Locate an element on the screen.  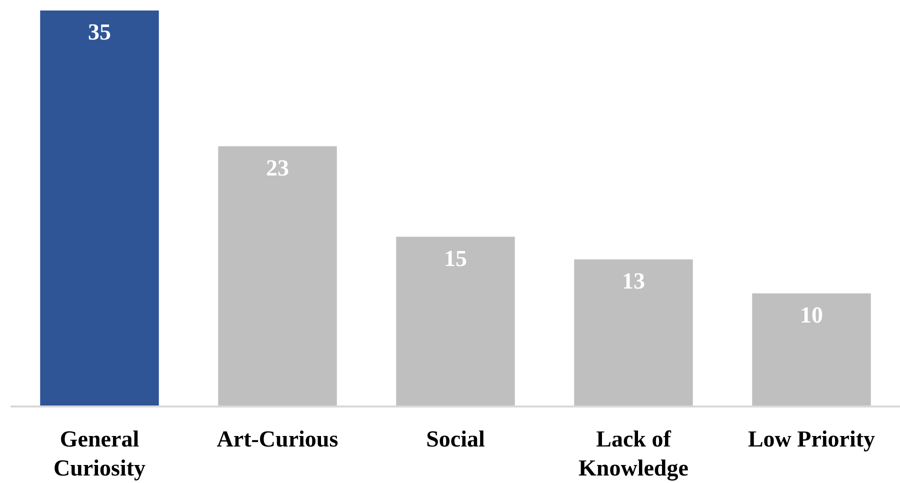
data-label: 15 is located at coordinates (455, 258).